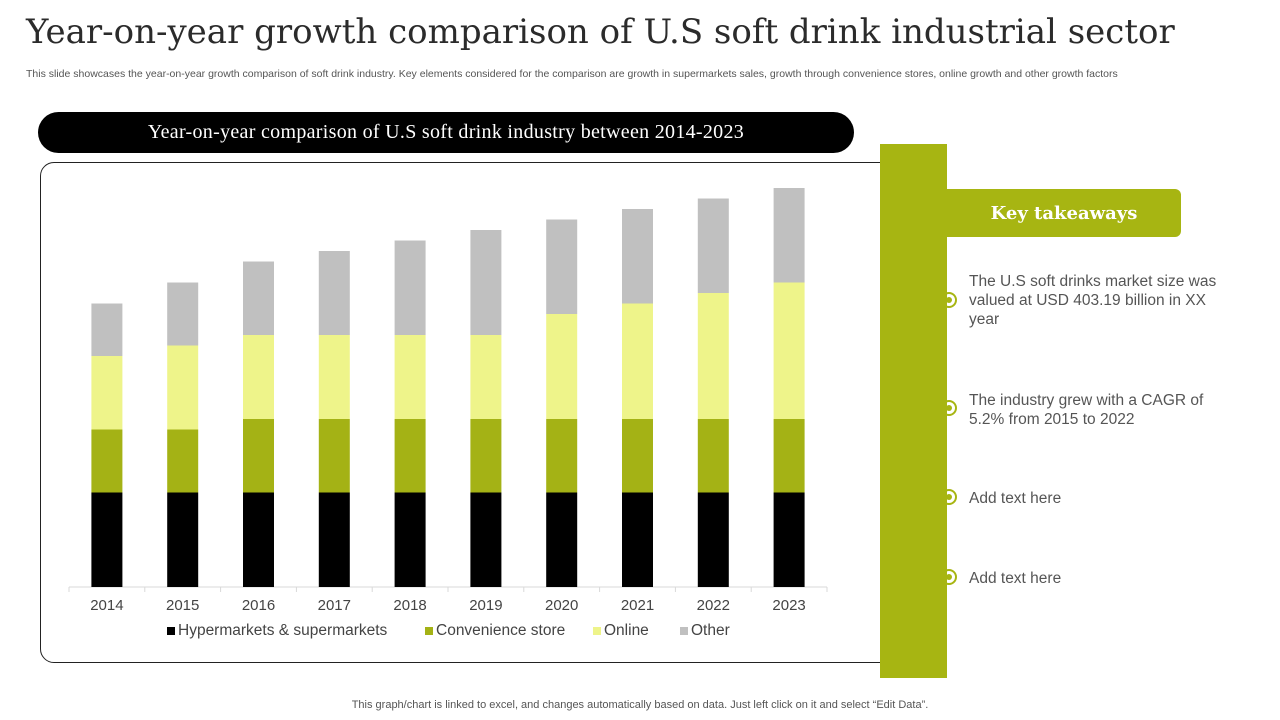 The height and width of the screenshot is (720, 1280). Describe the element at coordinates (500, 630) in the screenshot. I see `legend-label: Convenience store` at that location.